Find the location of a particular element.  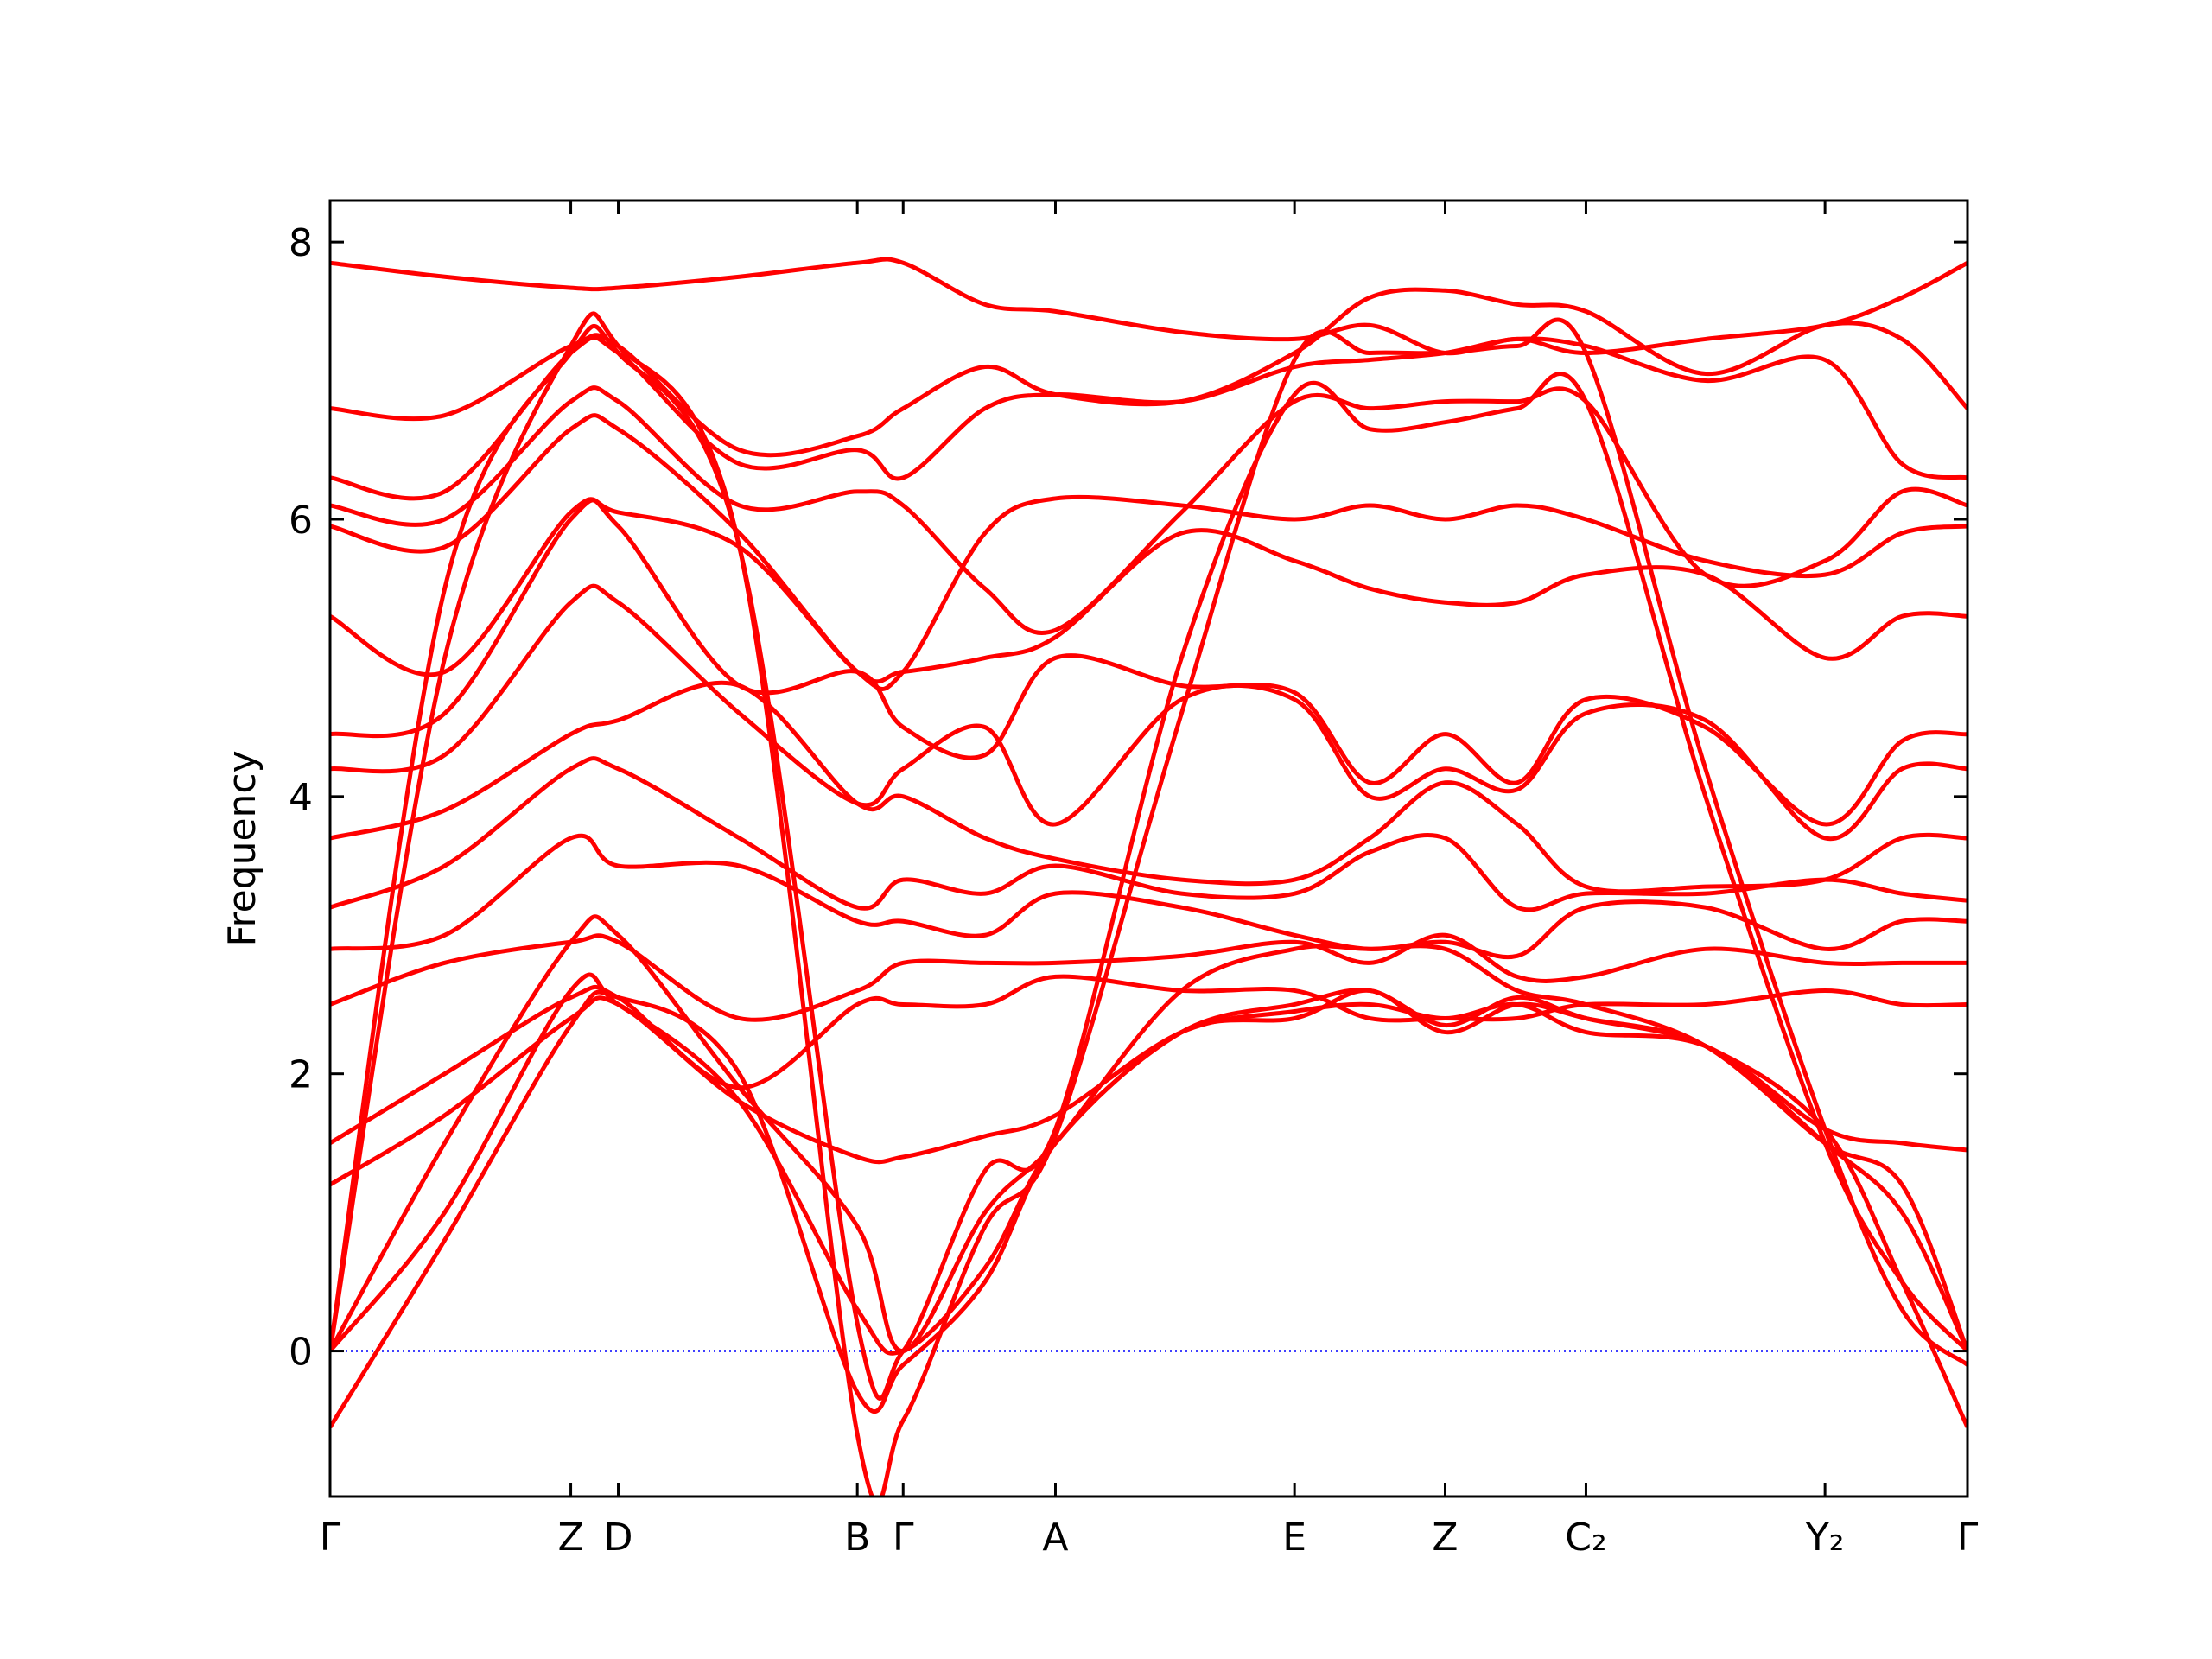

x-tick-label: D is located at coordinates (618, 1538).